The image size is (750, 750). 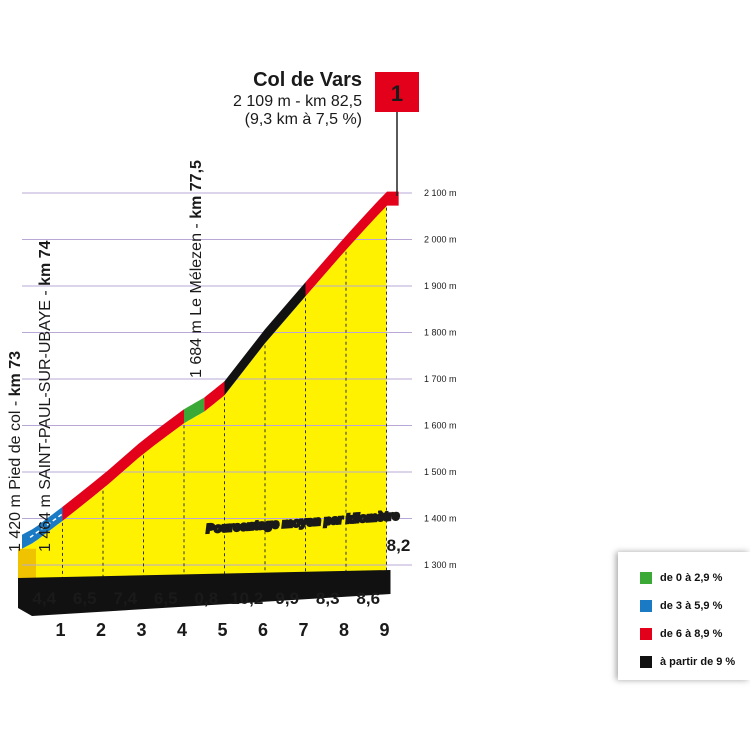 What do you see at coordinates (691, 578) in the screenshot?
I see `legend-label: de 0 à 2,9 %` at bounding box center [691, 578].